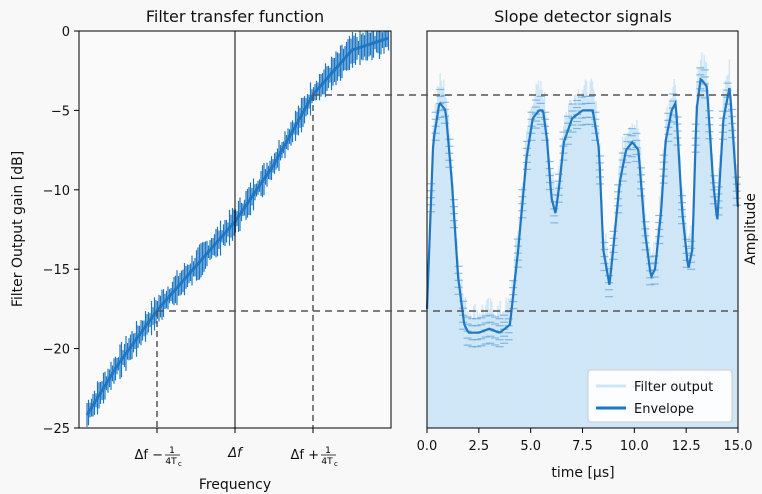  I want to click on xtick-center-label: Δf, so click(235, 453).